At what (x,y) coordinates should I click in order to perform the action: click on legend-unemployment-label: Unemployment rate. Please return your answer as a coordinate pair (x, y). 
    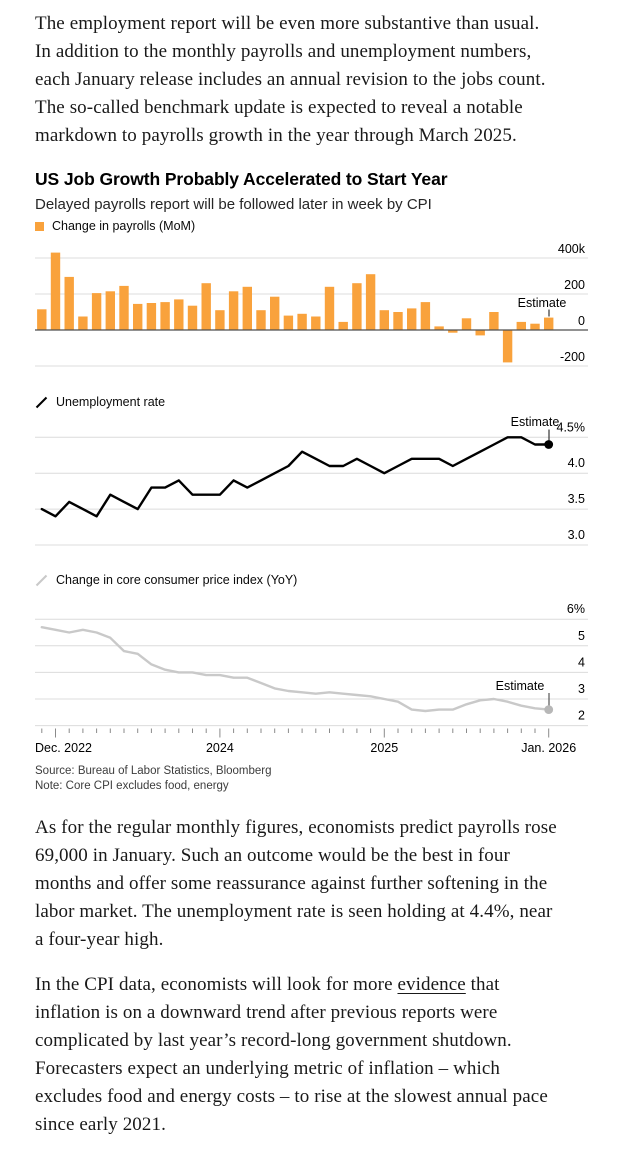
    Looking at the image, I should click on (111, 402).